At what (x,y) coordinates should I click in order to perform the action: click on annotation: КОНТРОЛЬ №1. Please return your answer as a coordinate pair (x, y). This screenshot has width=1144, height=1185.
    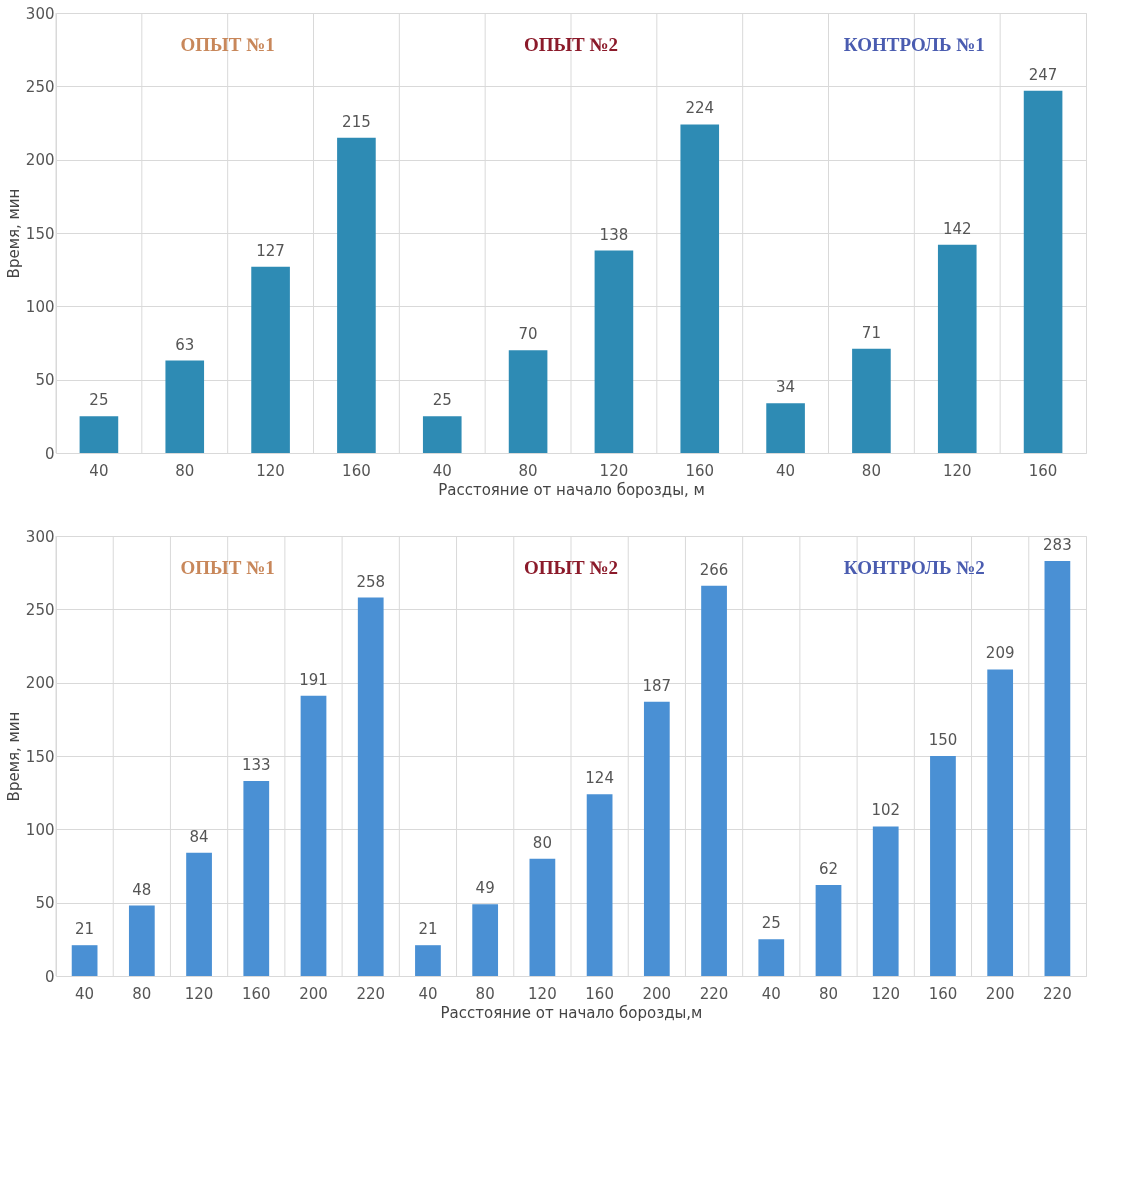
    Looking at the image, I should click on (914, 44).